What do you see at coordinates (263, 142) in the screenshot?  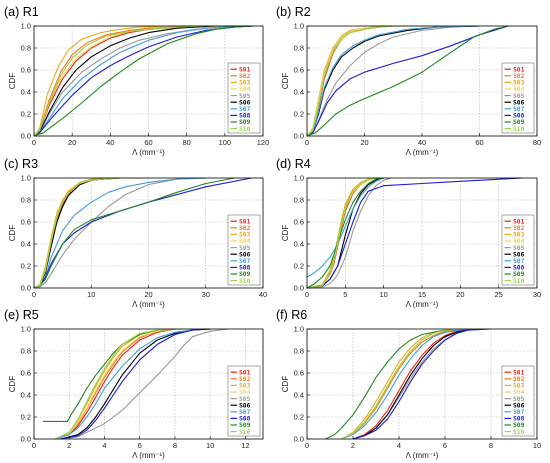 I see `x-tick-label: 120` at bounding box center [263, 142].